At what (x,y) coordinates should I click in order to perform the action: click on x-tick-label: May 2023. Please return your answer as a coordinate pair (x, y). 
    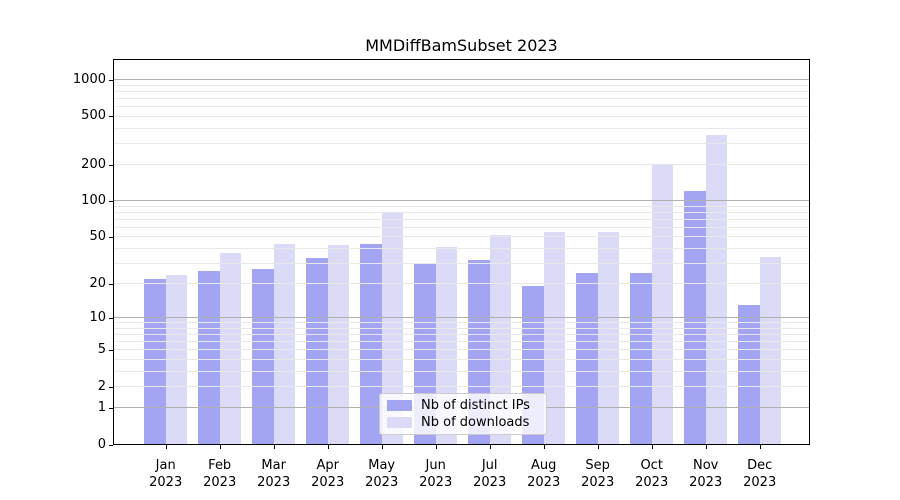
    Looking at the image, I should click on (382, 474).